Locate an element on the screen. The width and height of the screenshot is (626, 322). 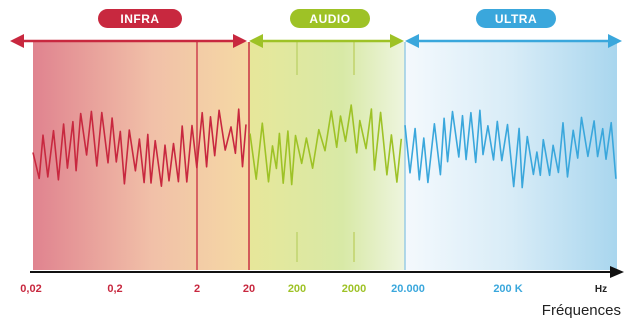
ultra-label: ULTRA is located at coordinates (516, 19).